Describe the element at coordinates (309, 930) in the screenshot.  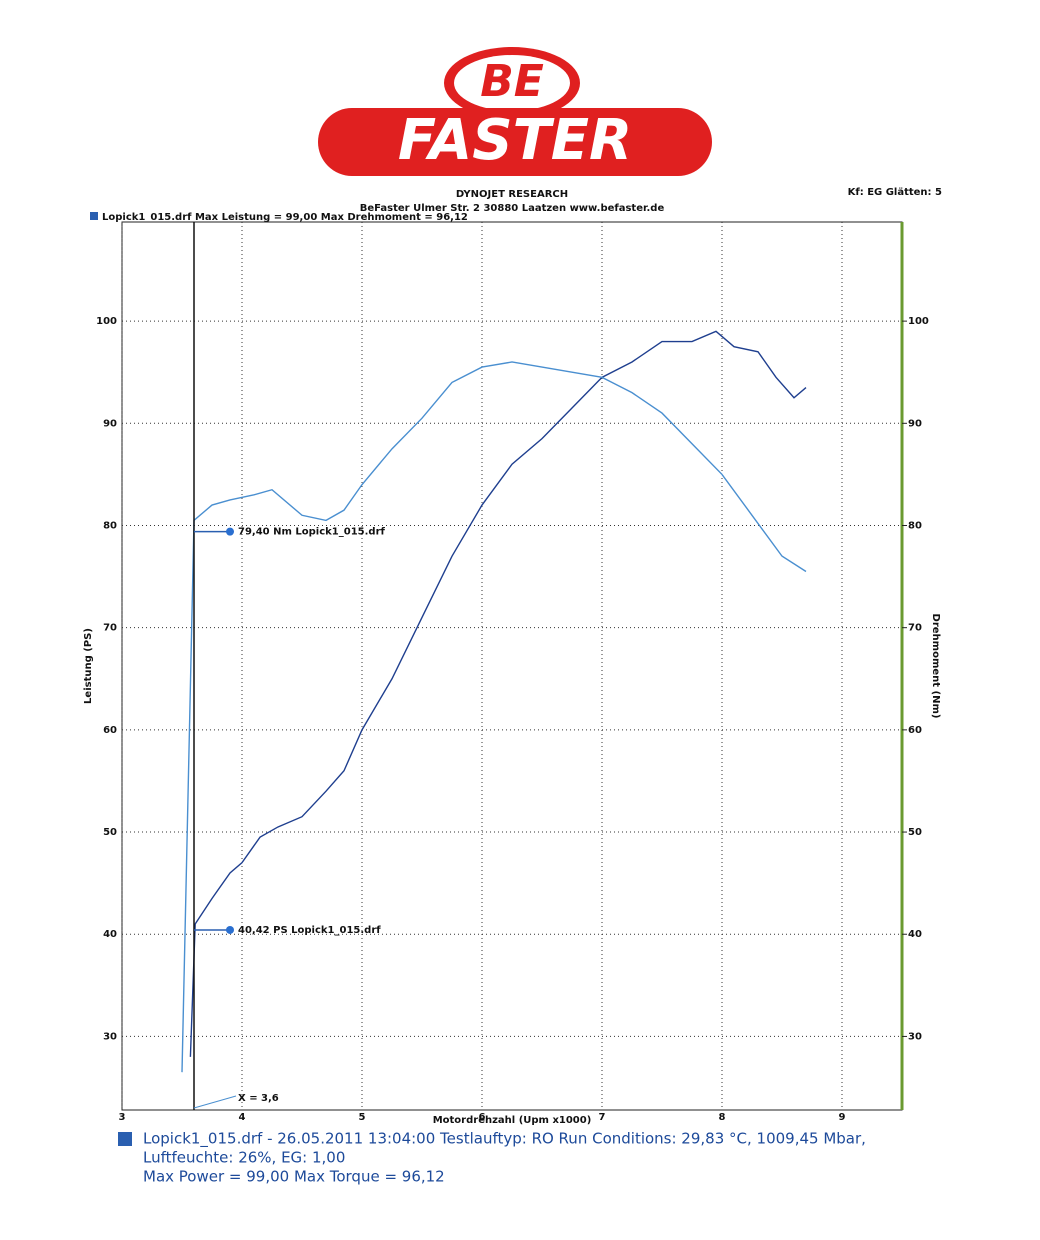
I see `annotation-label: 40,42 PS Lopick1_015.drf` at that location.